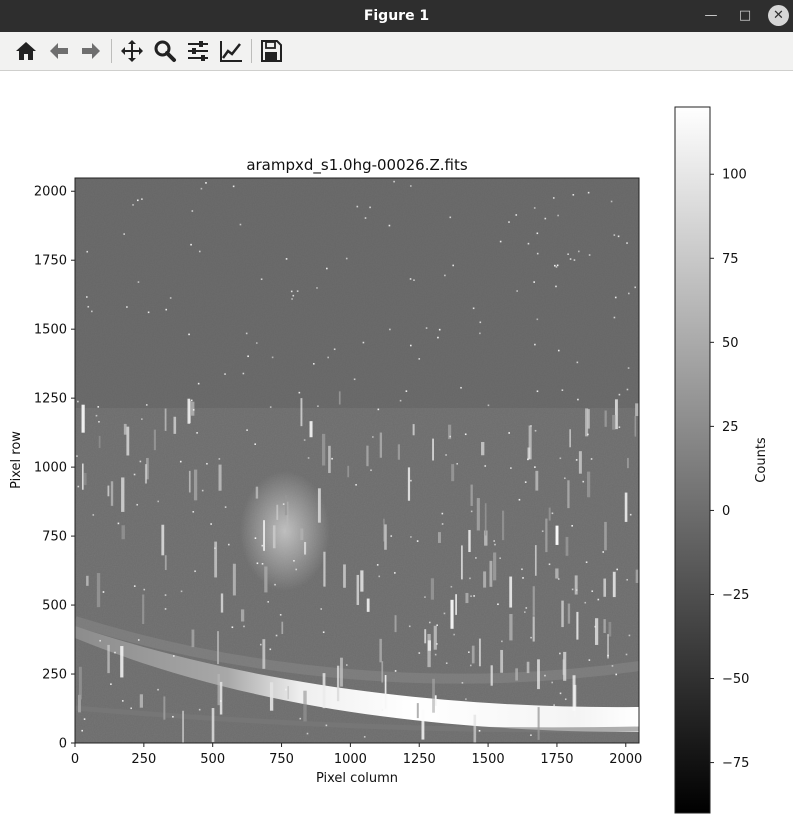  I want to click on pan-button, so click(132, 51).